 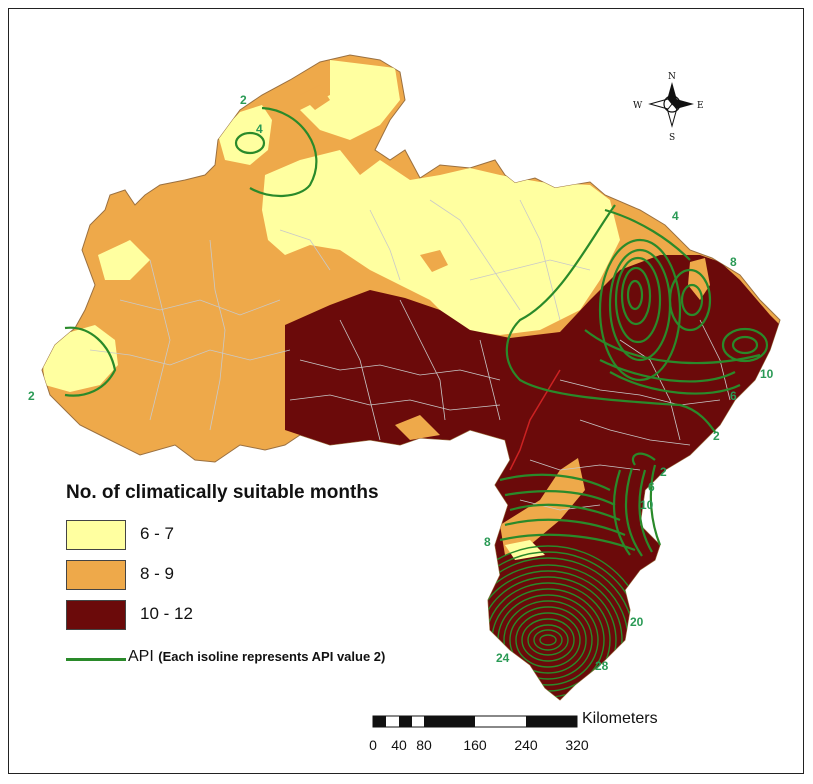 I want to click on scale-tick: 0, so click(x=373, y=745).